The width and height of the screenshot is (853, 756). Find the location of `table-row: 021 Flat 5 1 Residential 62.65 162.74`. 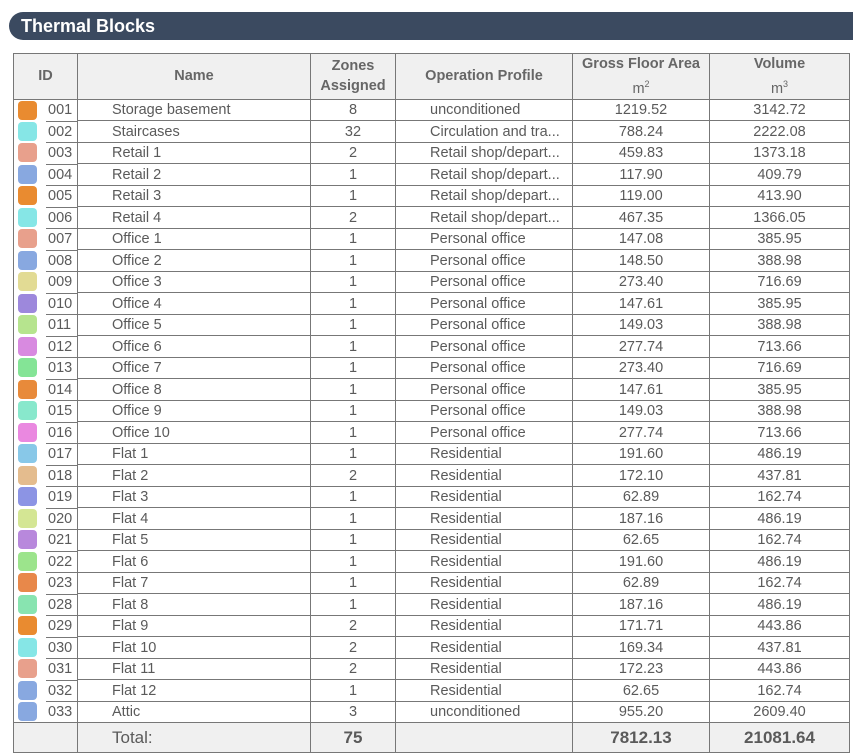

table-row: 021 Flat 5 1 Residential 62.65 162.74 is located at coordinates (431, 539).